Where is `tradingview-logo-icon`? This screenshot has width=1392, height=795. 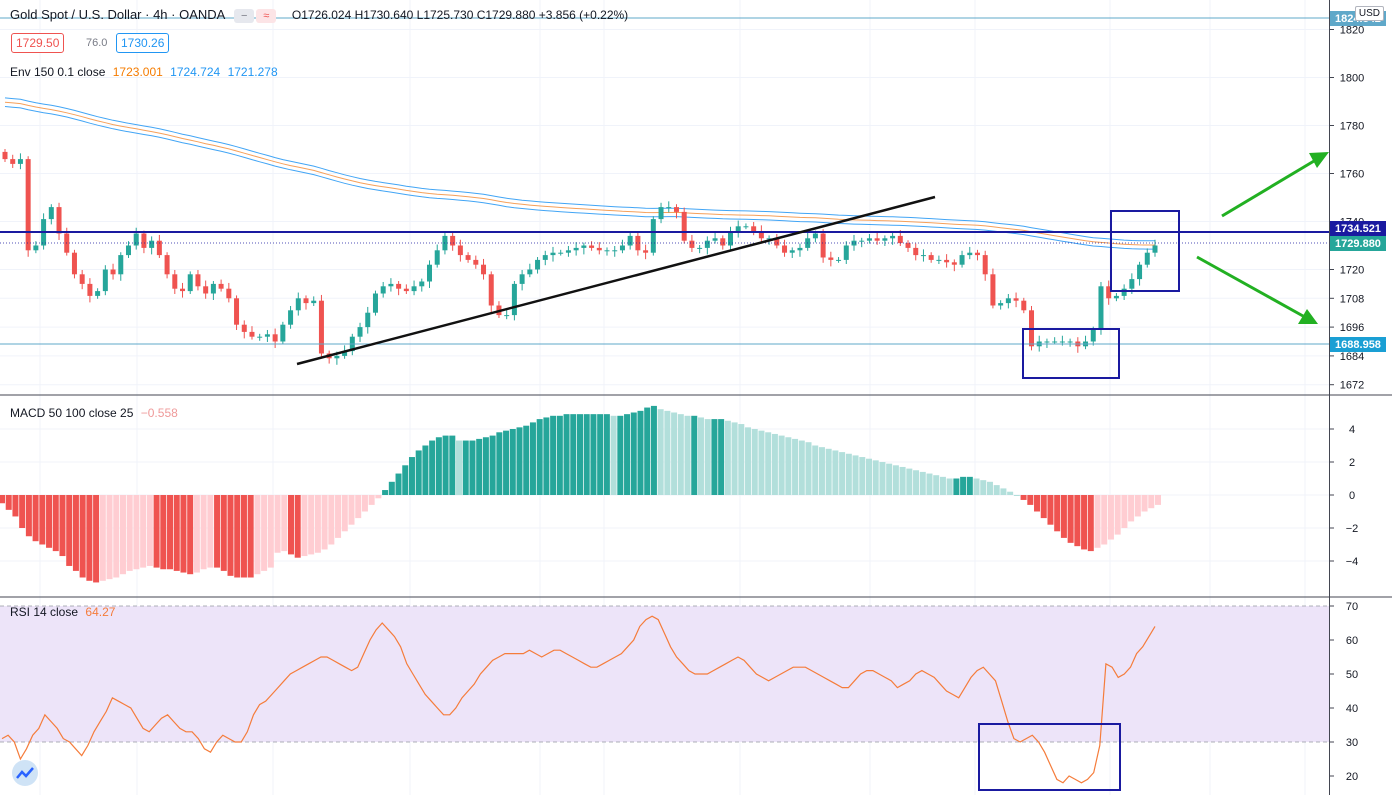 tradingview-logo-icon is located at coordinates (25, 773).